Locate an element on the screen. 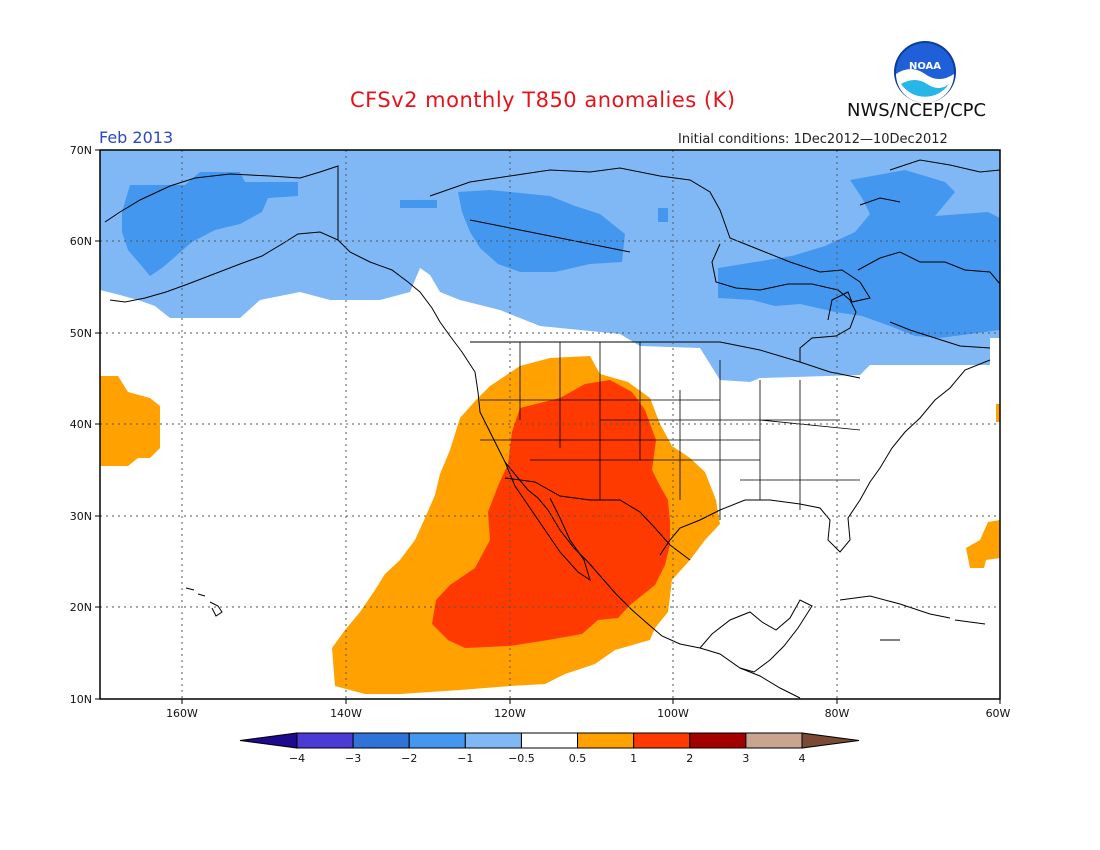  positive-anomaly-mid is located at coordinates (551, 514).